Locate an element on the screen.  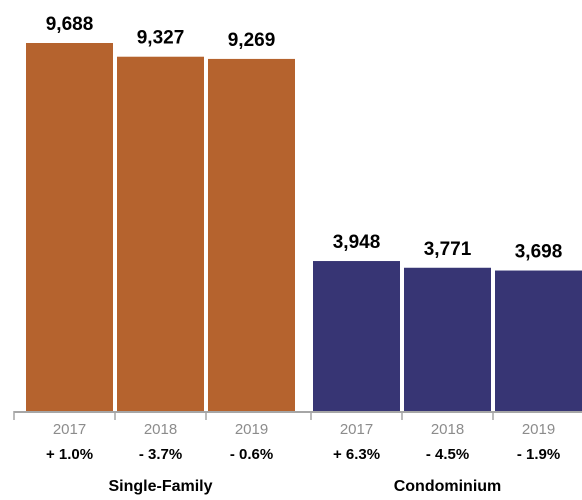
data-label: 9,327 is located at coordinates (161, 38).